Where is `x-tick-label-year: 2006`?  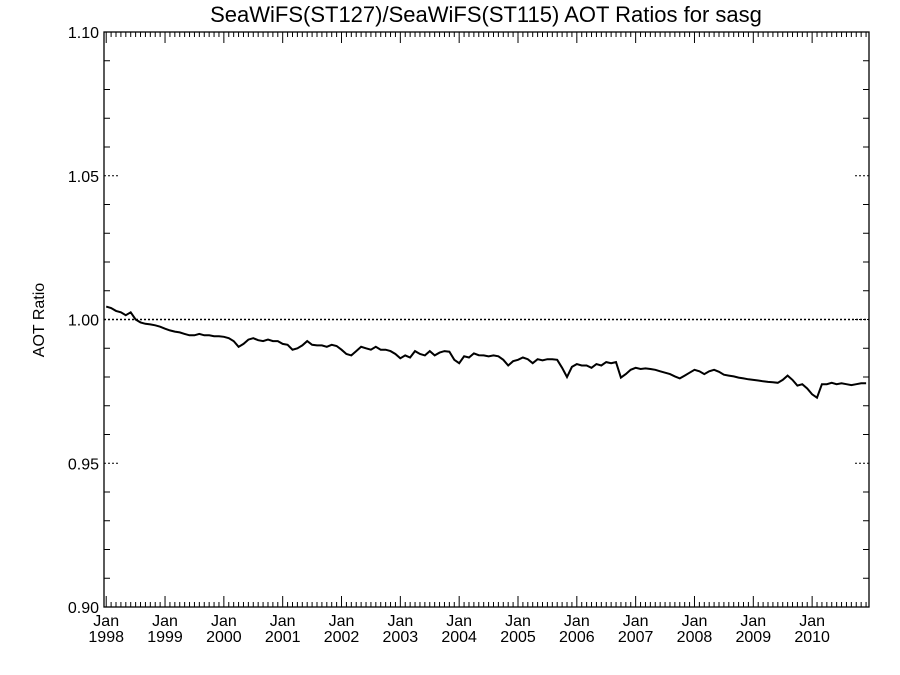 x-tick-label-year: 2006 is located at coordinates (577, 637).